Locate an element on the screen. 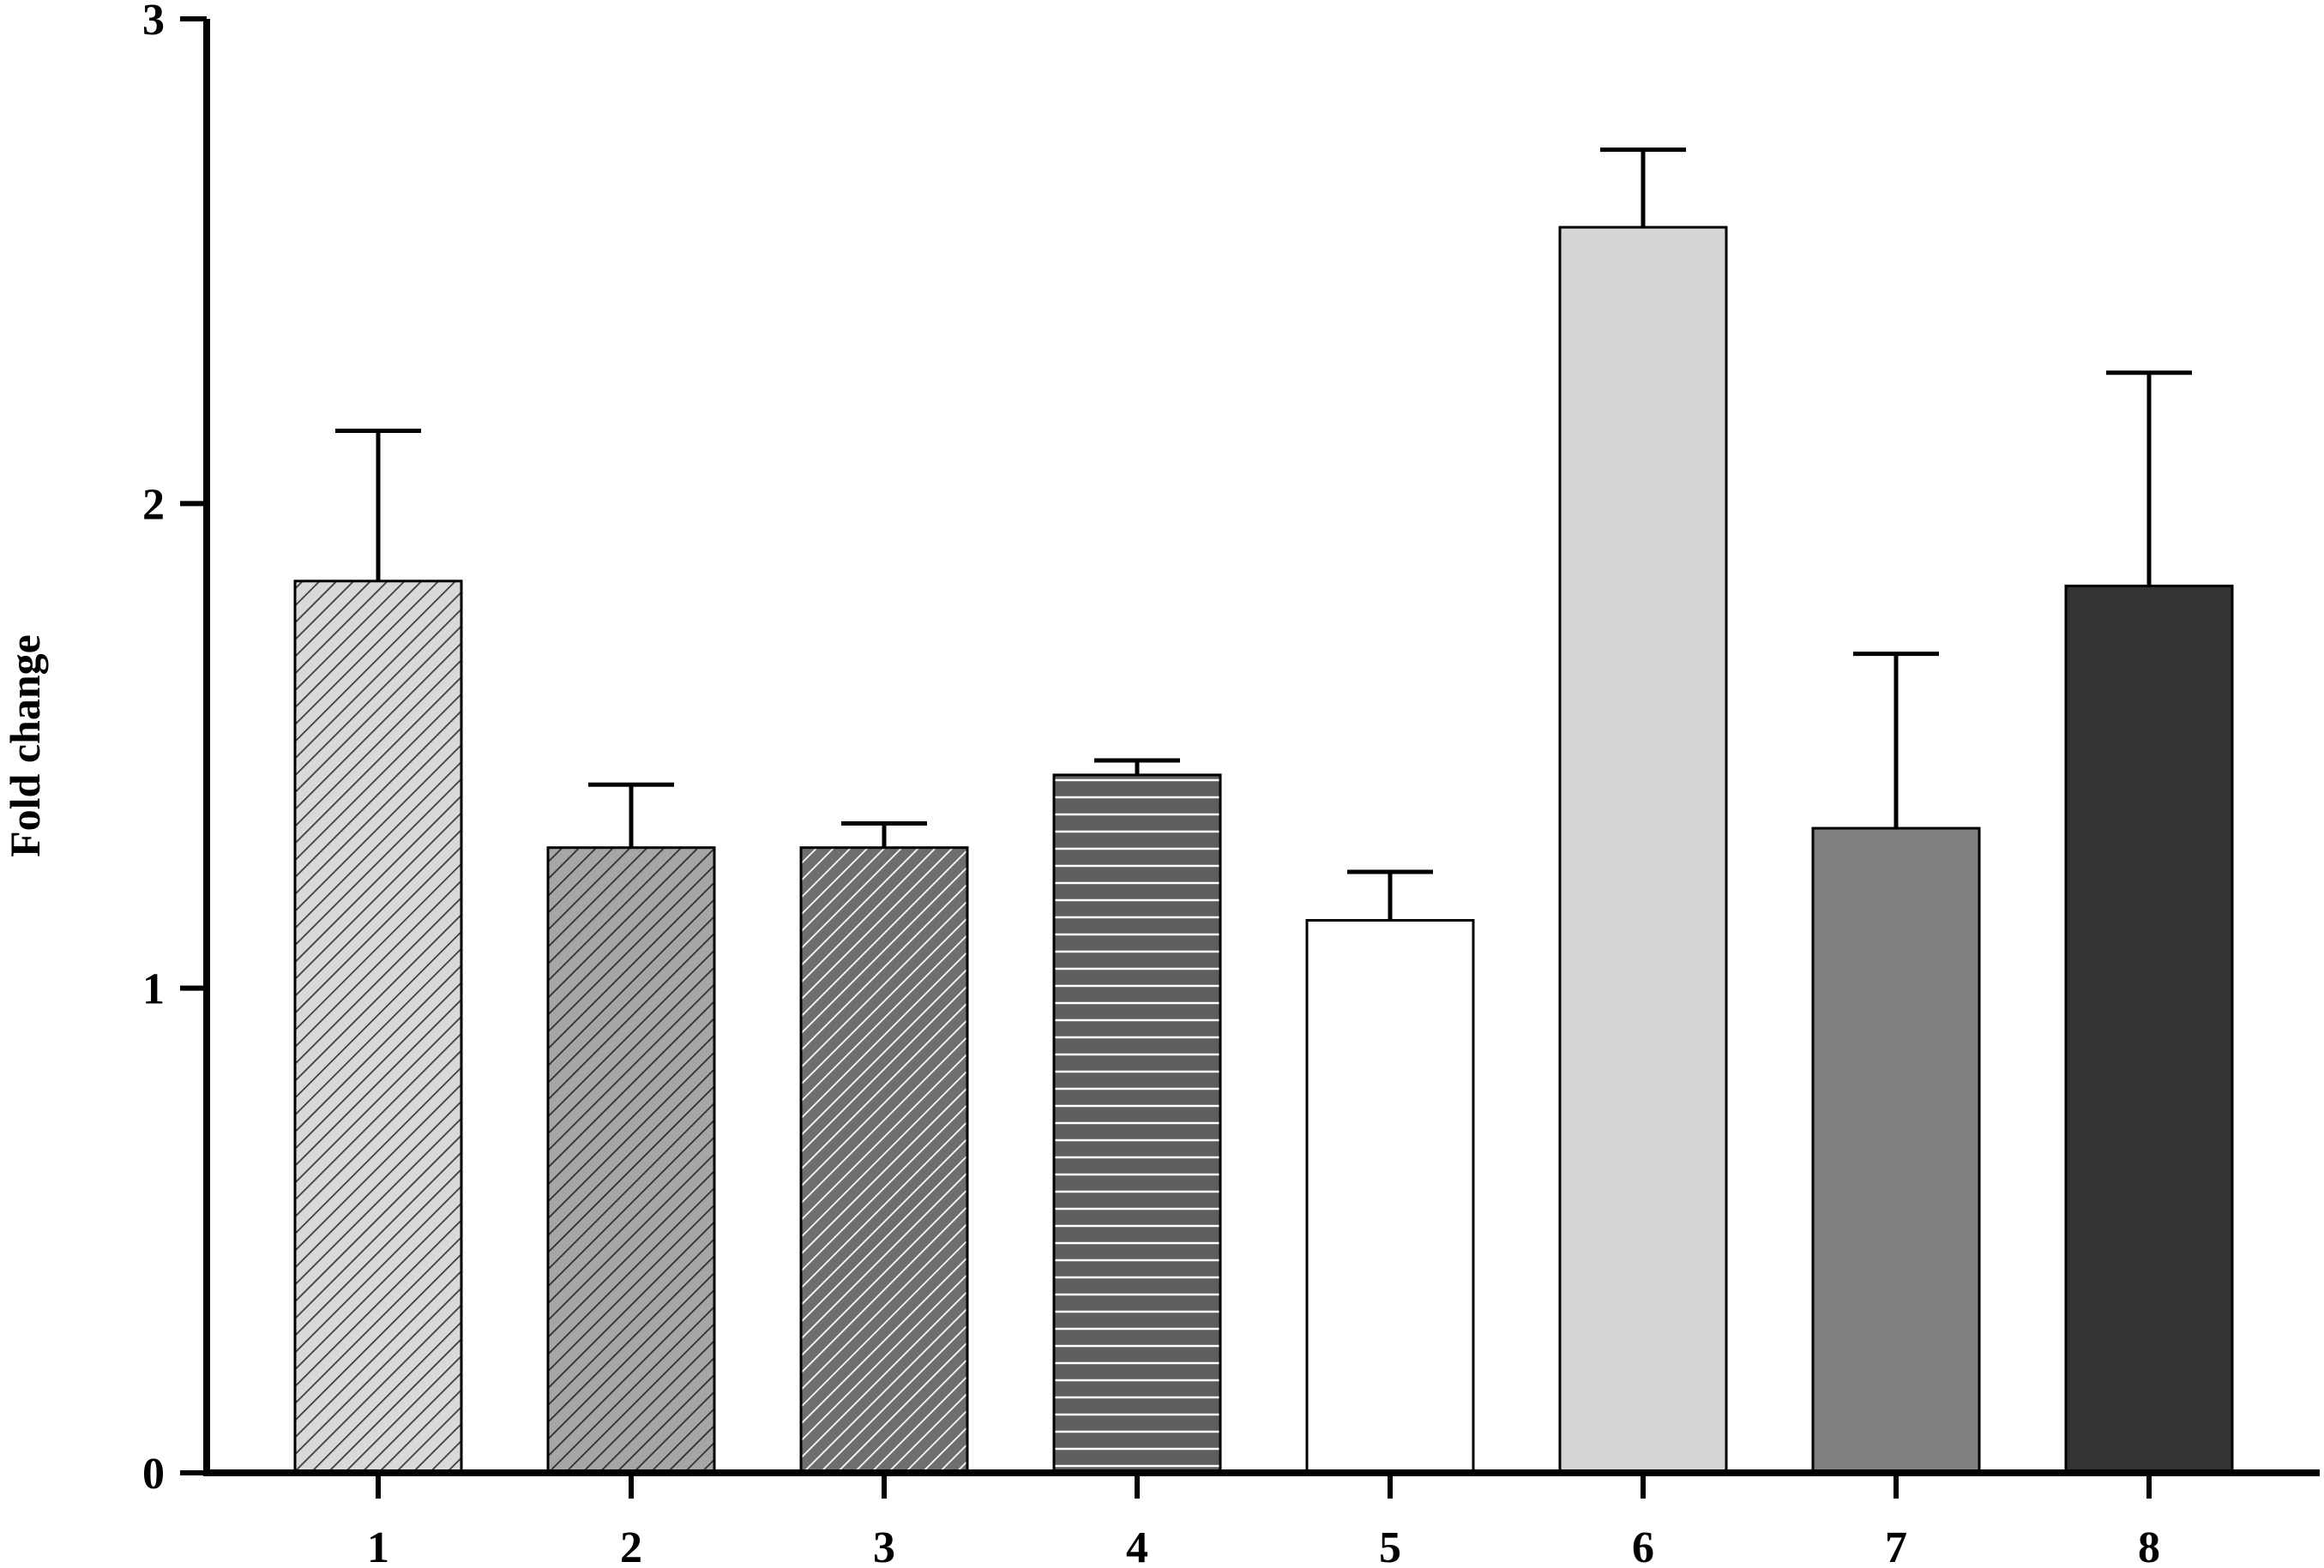 This screenshot has height=1568, width=2324. x-tick-label-1: 1 is located at coordinates (378, 1545).